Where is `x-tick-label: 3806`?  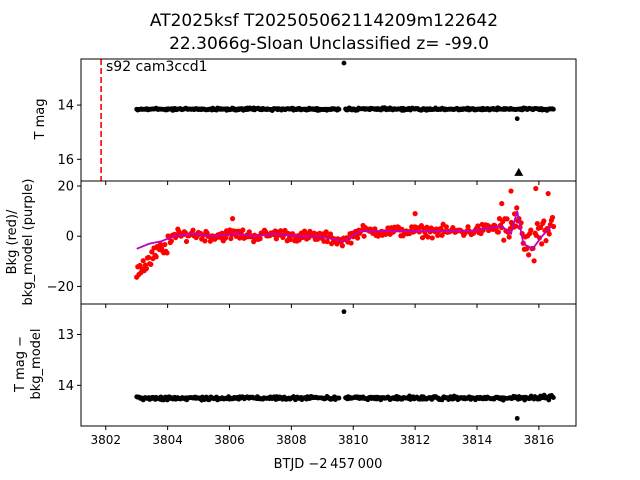 x-tick-label: 3806 is located at coordinates (229, 440).